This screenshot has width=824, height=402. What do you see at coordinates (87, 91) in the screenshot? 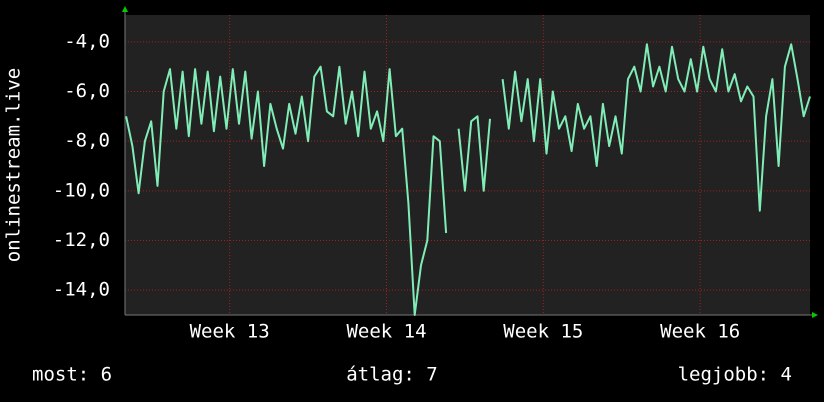
I see `y-tick-label: -6,0` at bounding box center [87, 91].